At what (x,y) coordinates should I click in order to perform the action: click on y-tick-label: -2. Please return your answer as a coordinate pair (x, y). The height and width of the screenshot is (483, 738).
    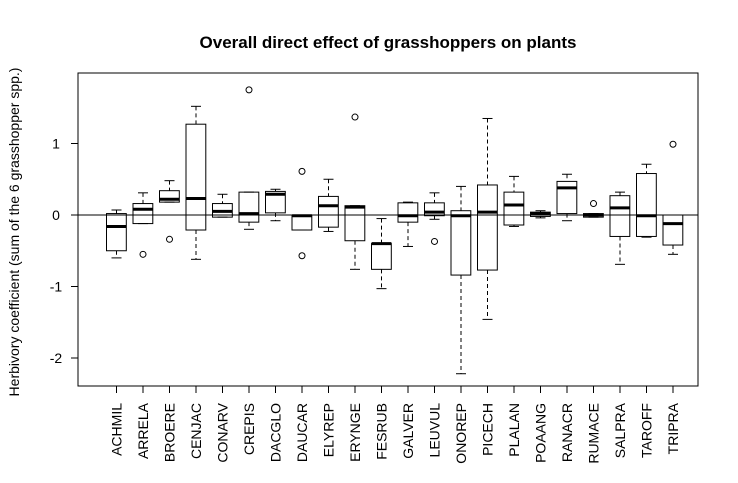
    Looking at the image, I should click on (56, 358).